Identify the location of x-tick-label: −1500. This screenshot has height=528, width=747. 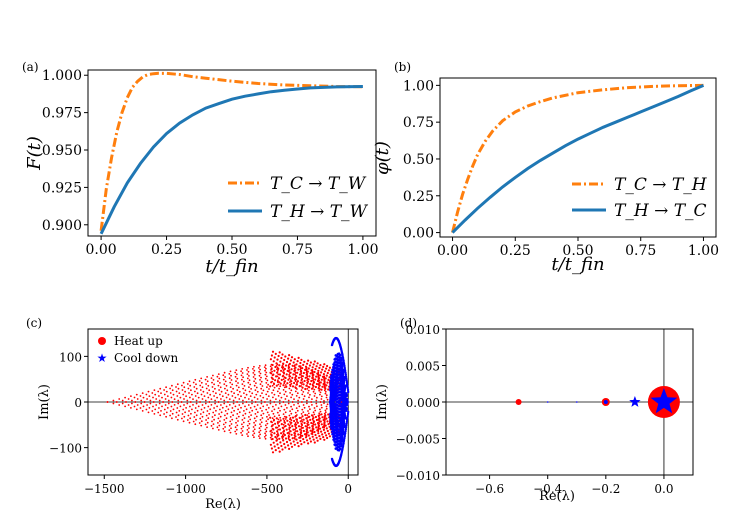
(104, 489).